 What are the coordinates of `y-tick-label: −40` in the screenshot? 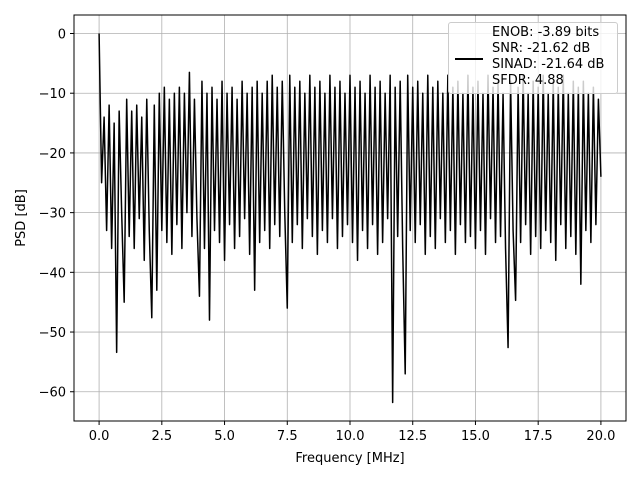 It's located at (52, 273).